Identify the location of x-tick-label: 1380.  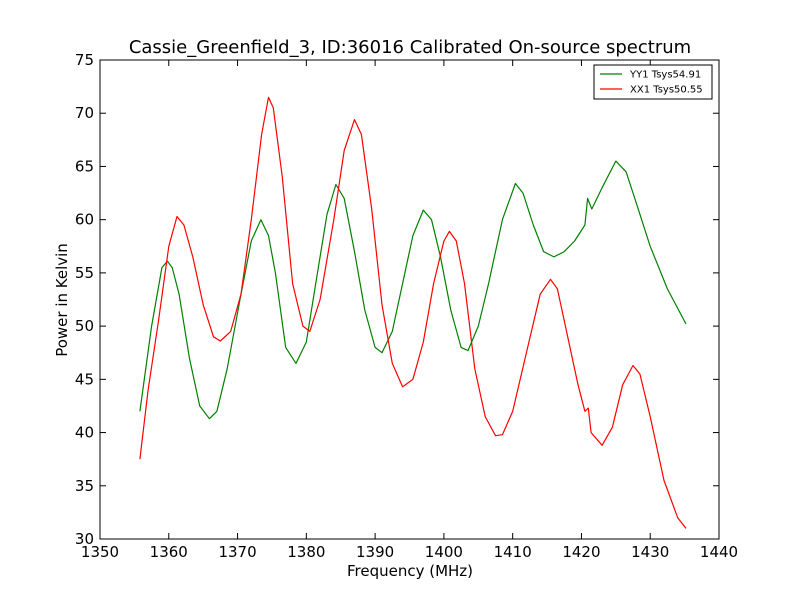
(306, 552).